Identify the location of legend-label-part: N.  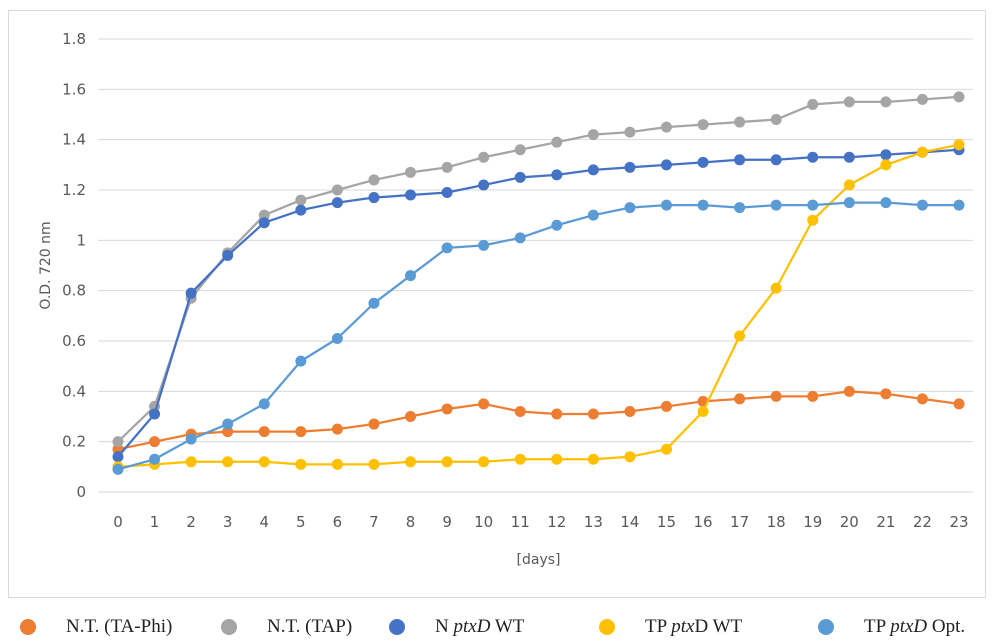
(444, 626).